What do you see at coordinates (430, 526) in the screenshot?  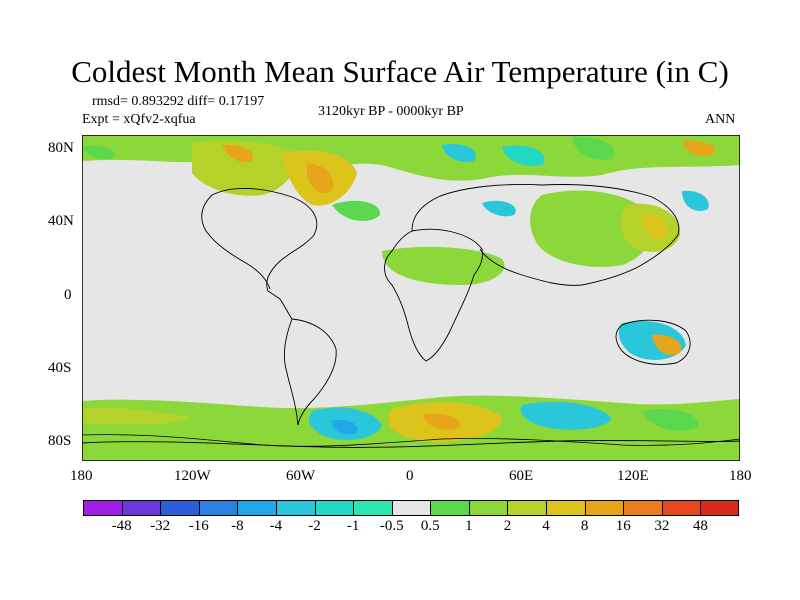 I see `colorbar-level-label: 0.5` at bounding box center [430, 526].